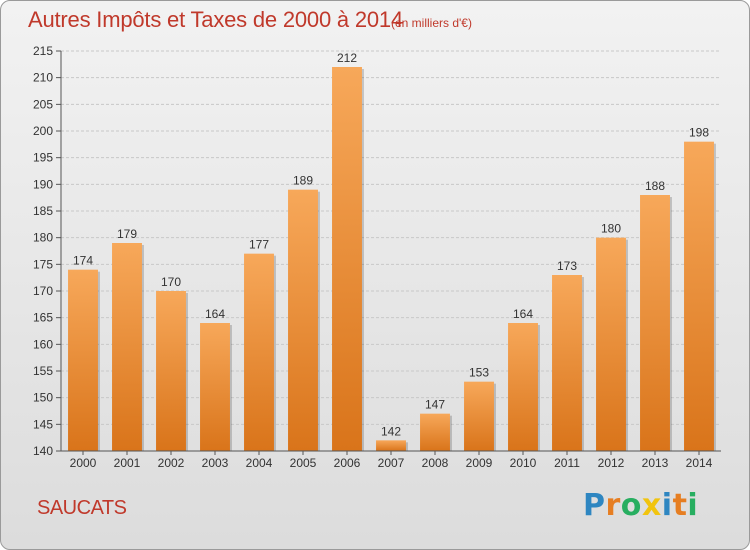 The image size is (750, 550). I want to click on data-label: 153, so click(479, 373).